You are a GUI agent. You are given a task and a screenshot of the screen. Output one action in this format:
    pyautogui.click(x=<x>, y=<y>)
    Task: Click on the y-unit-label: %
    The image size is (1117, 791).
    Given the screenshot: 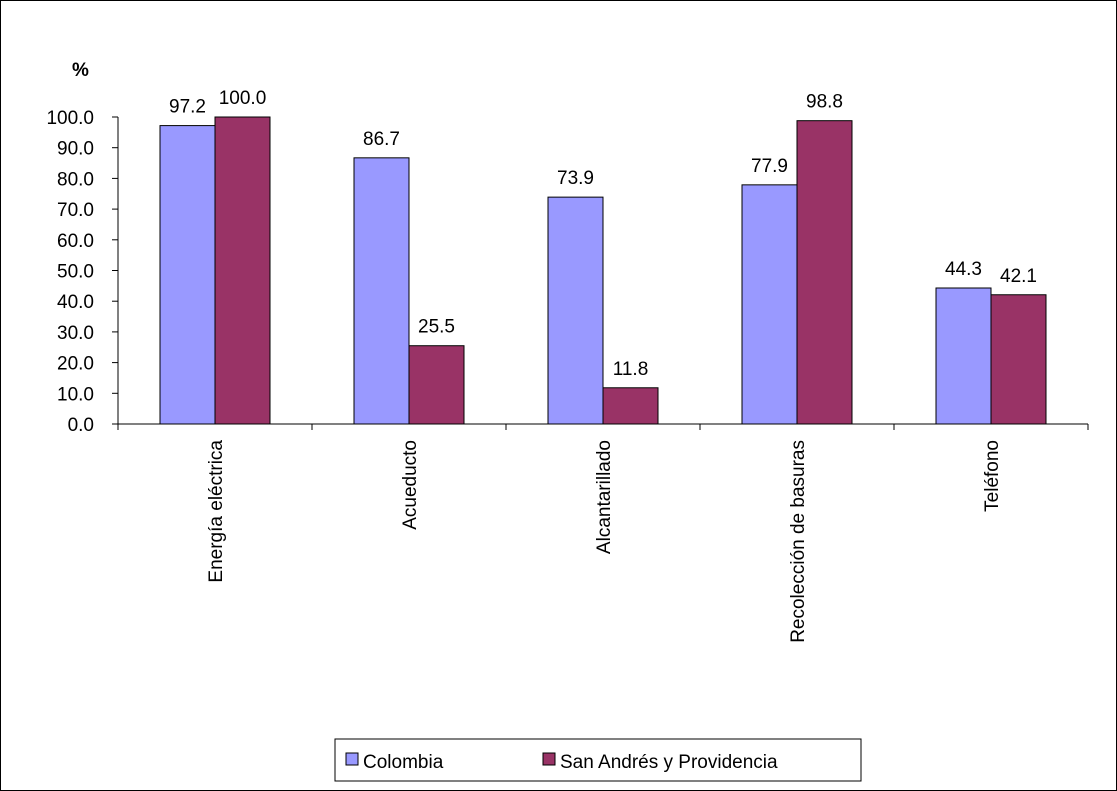 What is the action you would take?
    pyautogui.click(x=80, y=70)
    